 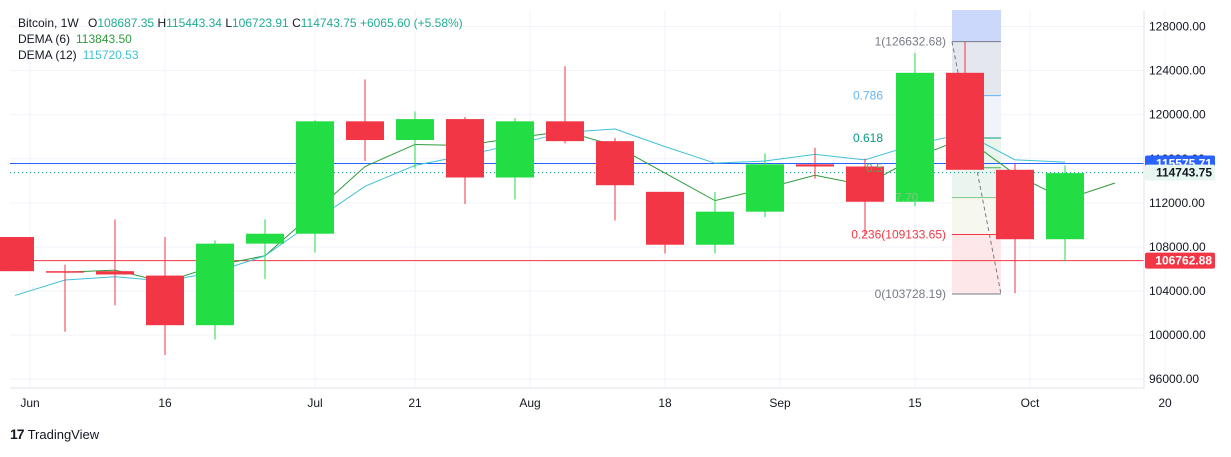 What do you see at coordinates (314, 403) in the screenshot?
I see `x-tick-label: Jul` at bounding box center [314, 403].